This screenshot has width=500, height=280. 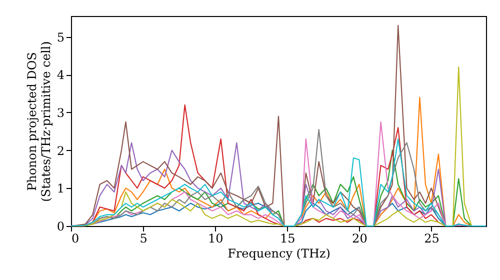 I want to click on x-tick-label: 5, so click(x=144, y=239).